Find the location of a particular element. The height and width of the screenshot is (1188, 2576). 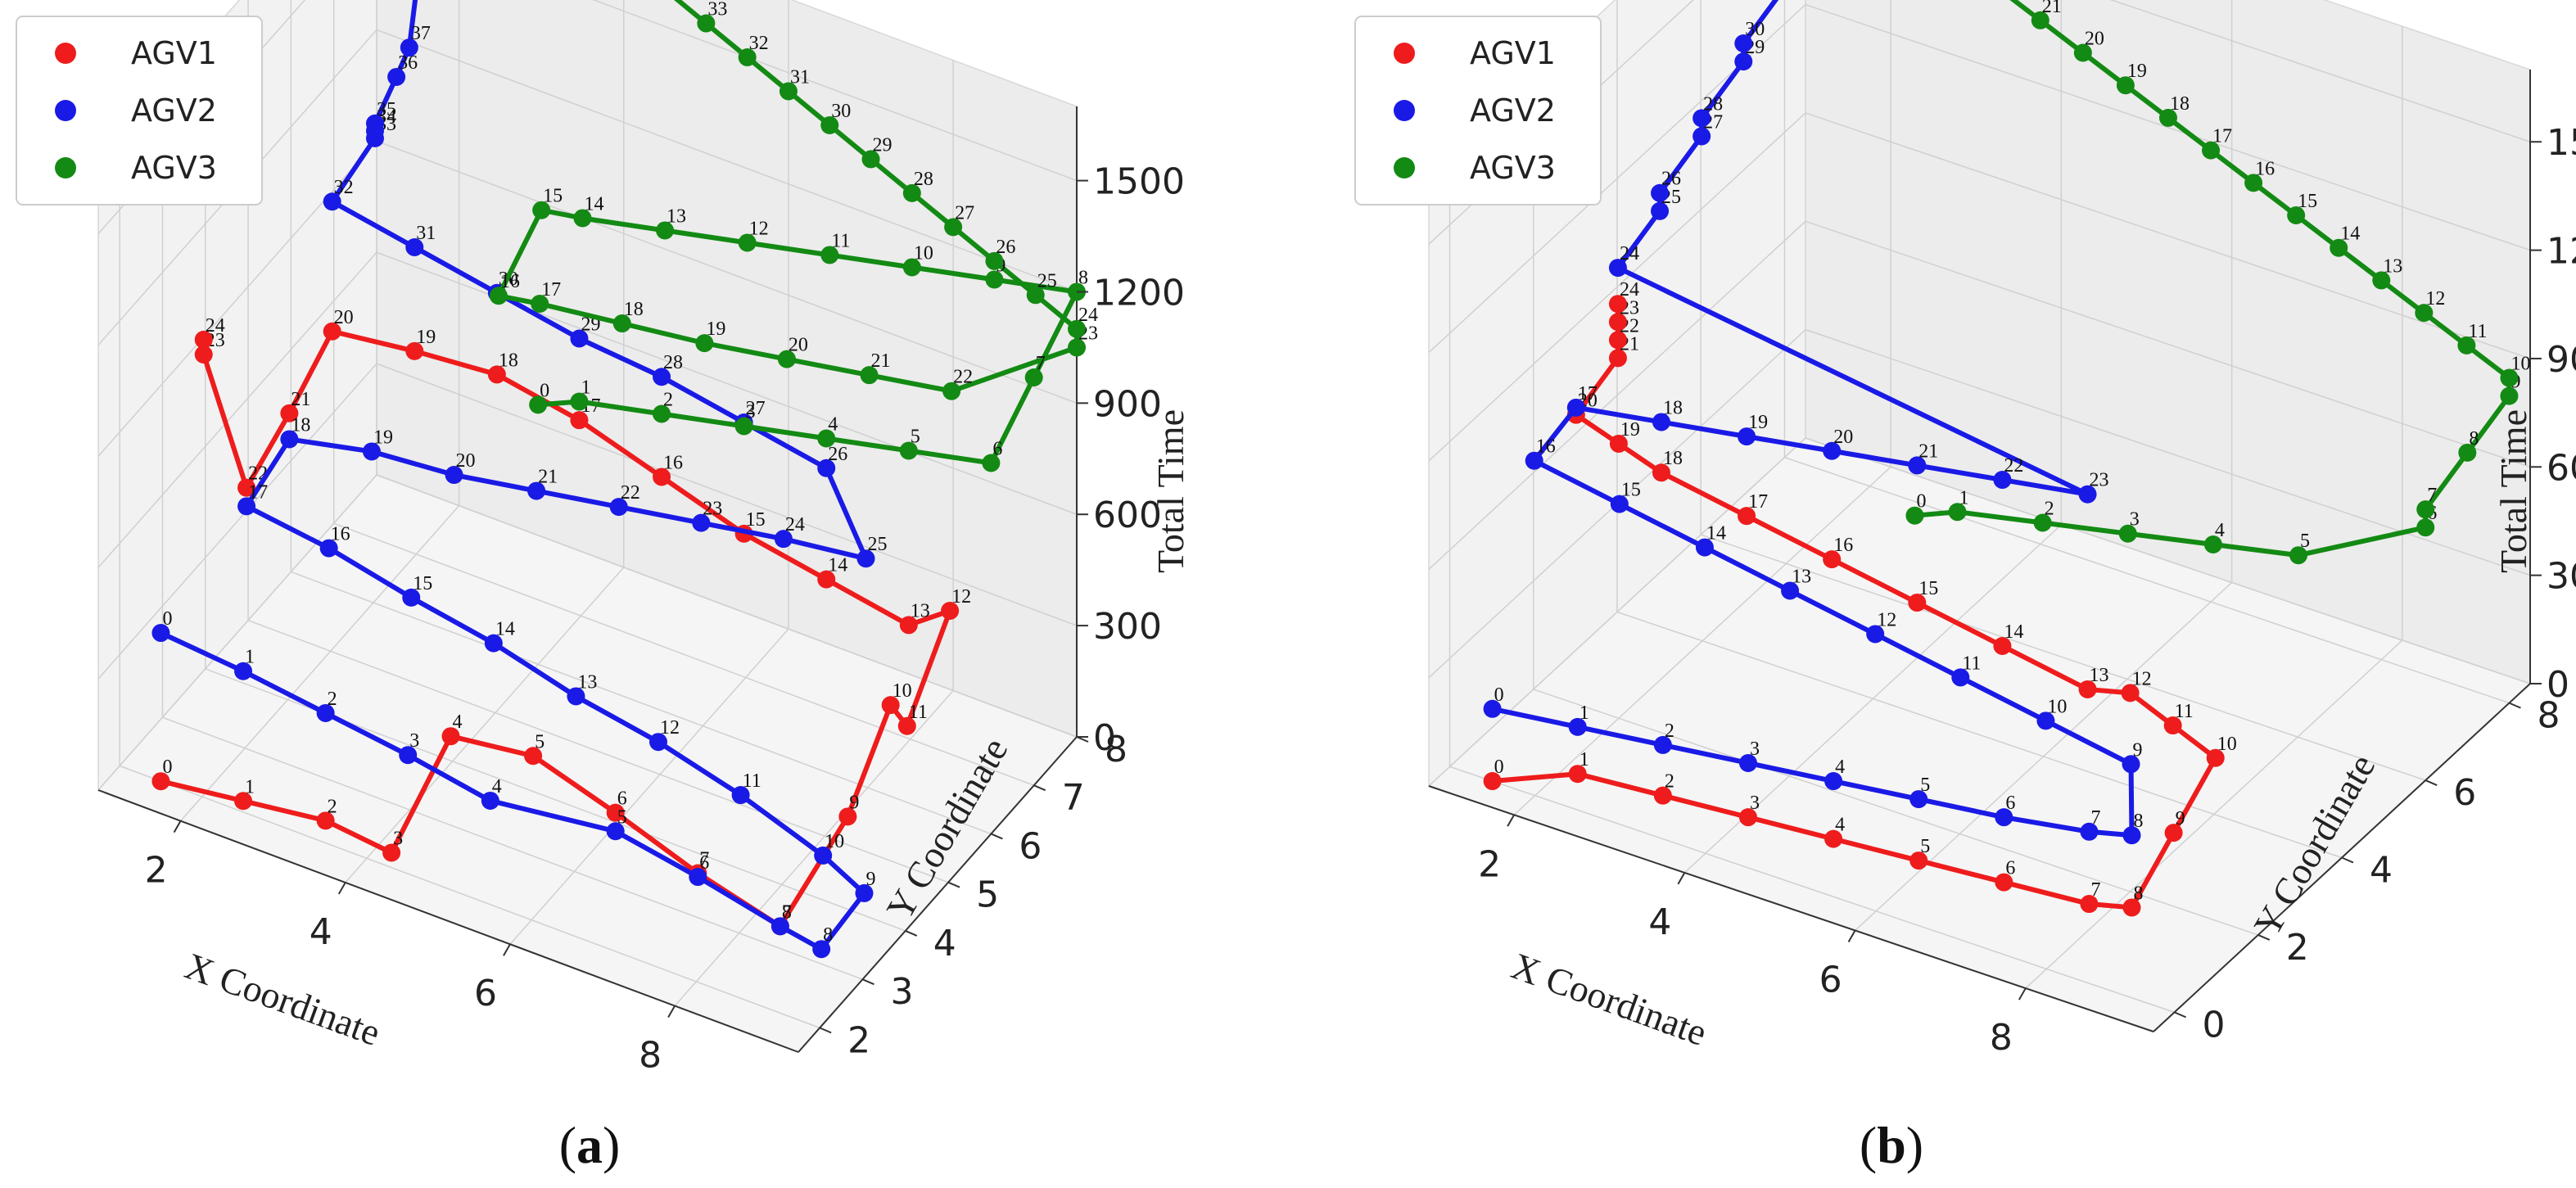

data-point-label: 26 is located at coordinates (1671, 180).